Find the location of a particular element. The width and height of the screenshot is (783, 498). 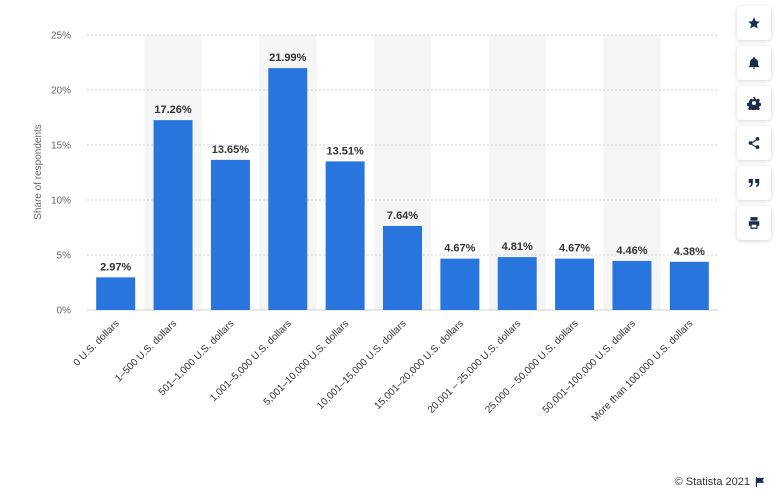

y-tick-label: 20% is located at coordinates (61, 91).